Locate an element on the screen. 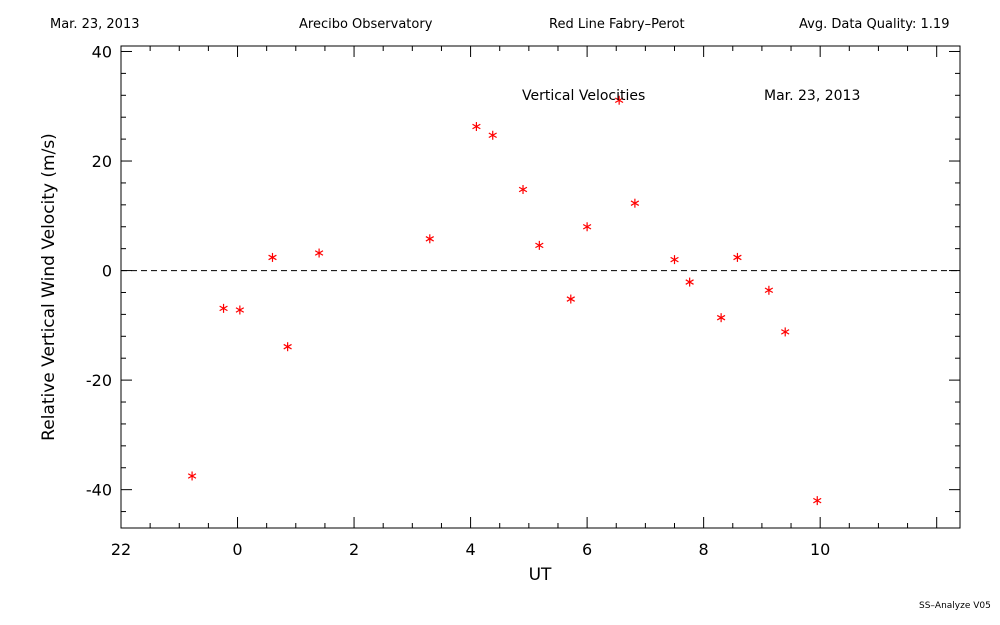 This screenshot has width=1000, height=625. x-tick-label: 8 is located at coordinates (704, 549).